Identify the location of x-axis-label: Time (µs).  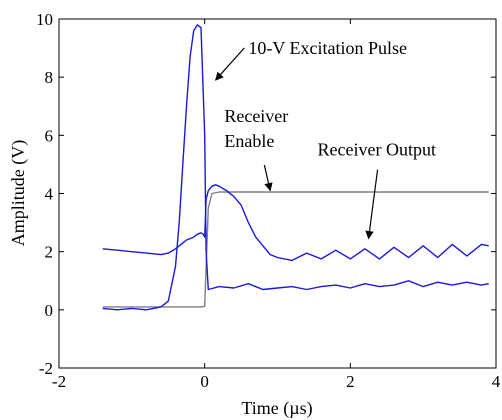
(276, 408).